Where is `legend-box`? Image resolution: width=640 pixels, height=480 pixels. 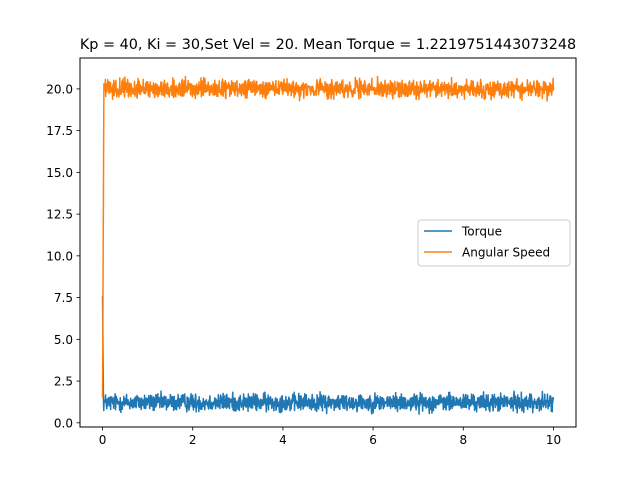 legend-box is located at coordinates (494, 243).